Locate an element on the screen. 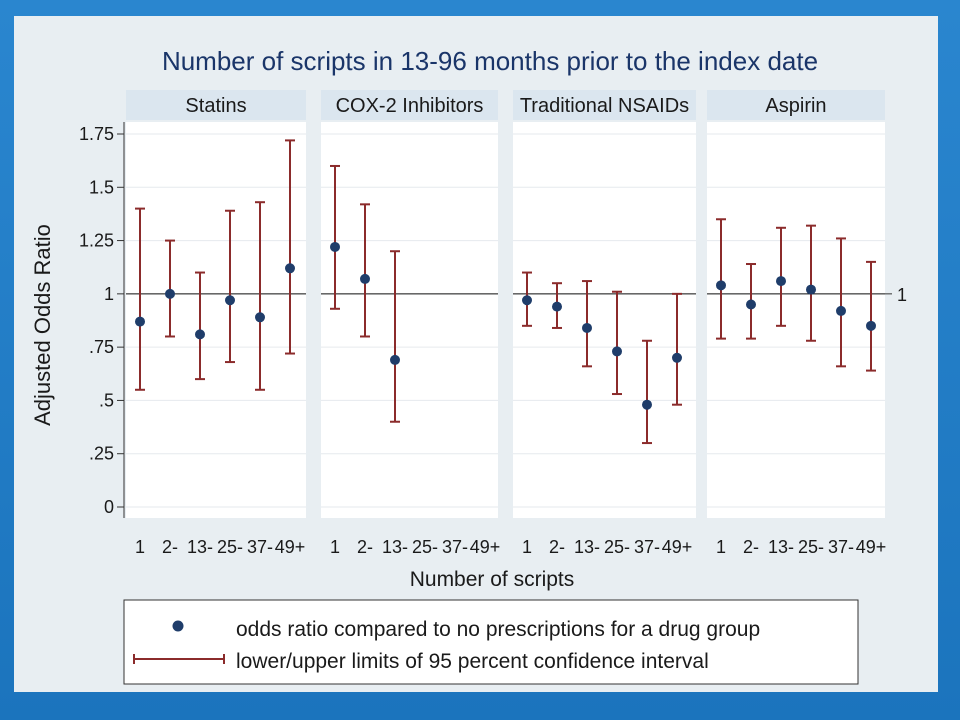  panel-0: Statins 1 2- 13- 25- 37- 49+ is located at coordinates (216, 323).